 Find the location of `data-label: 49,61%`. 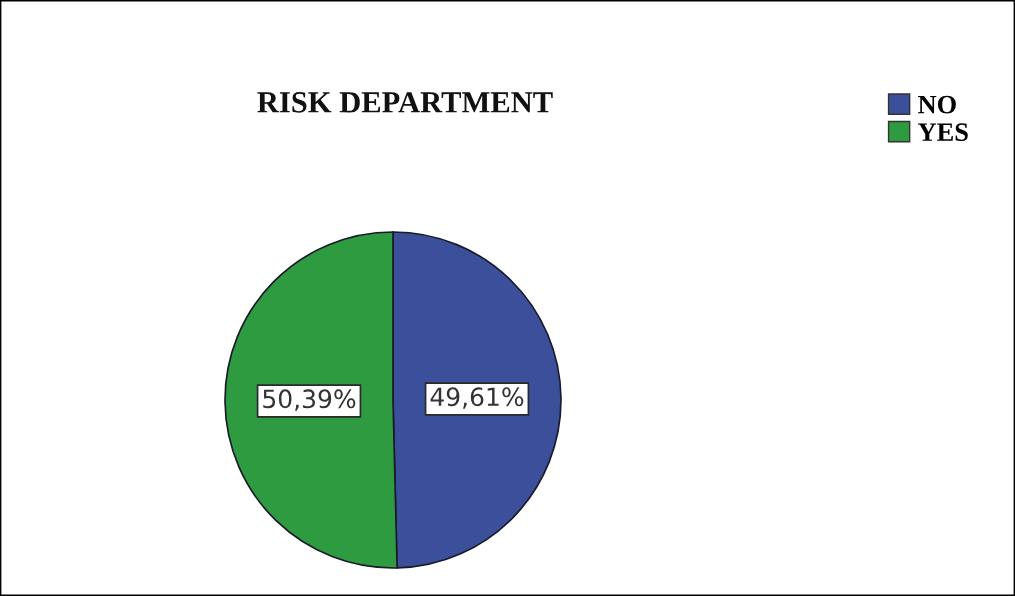

data-label: 49,61% is located at coordinates (477, 398).